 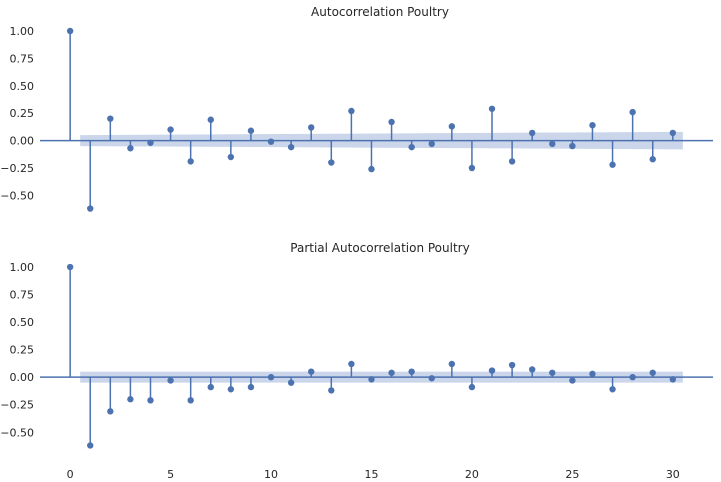 What do you see at coordinates (673, 474) in the screenshot?
I see `pacf-xtick-label: 30` at bounding box center [673, 474].